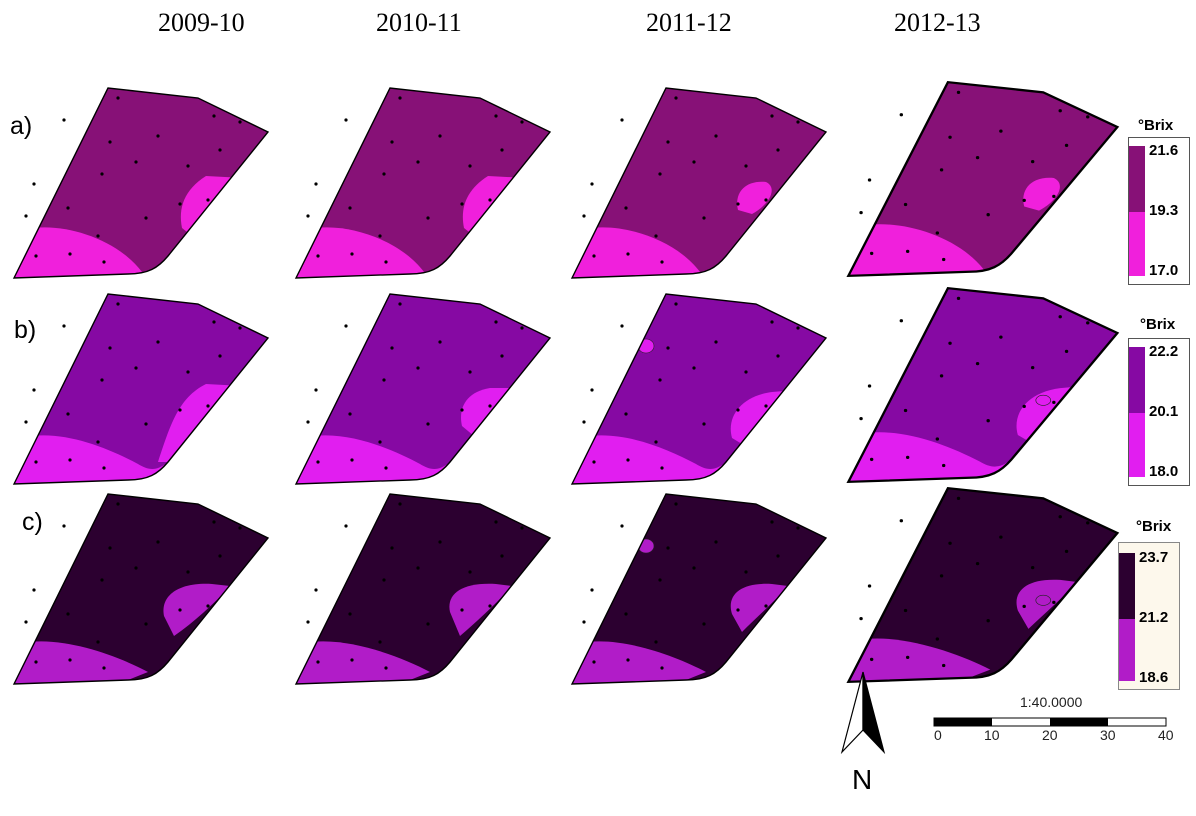 The image size is (1196, 816). I want to click on legend-swatch-high, so click(1127, 586).